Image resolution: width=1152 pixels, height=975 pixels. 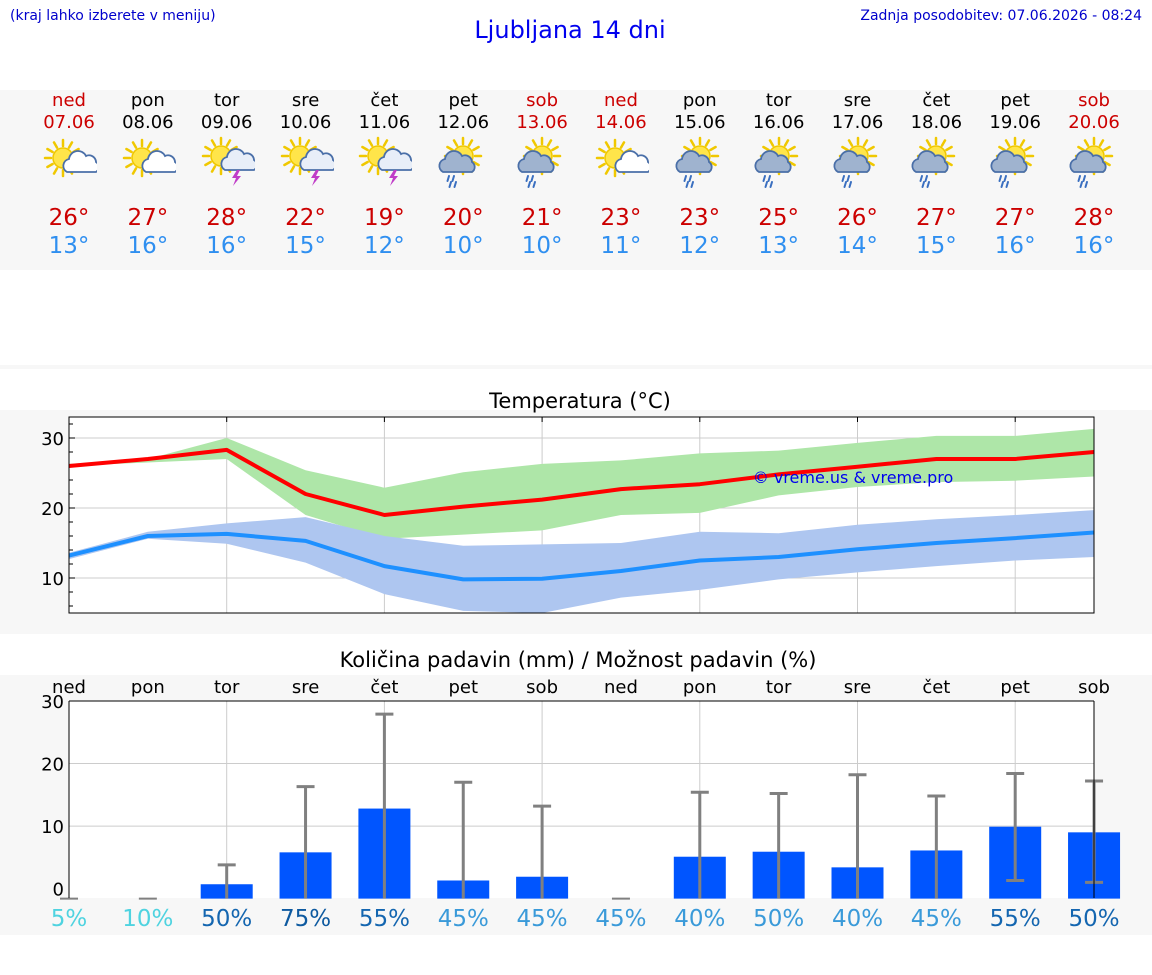 I want to click on day-column: ned 14.06 23° 11°, so click(x=621, y=175).